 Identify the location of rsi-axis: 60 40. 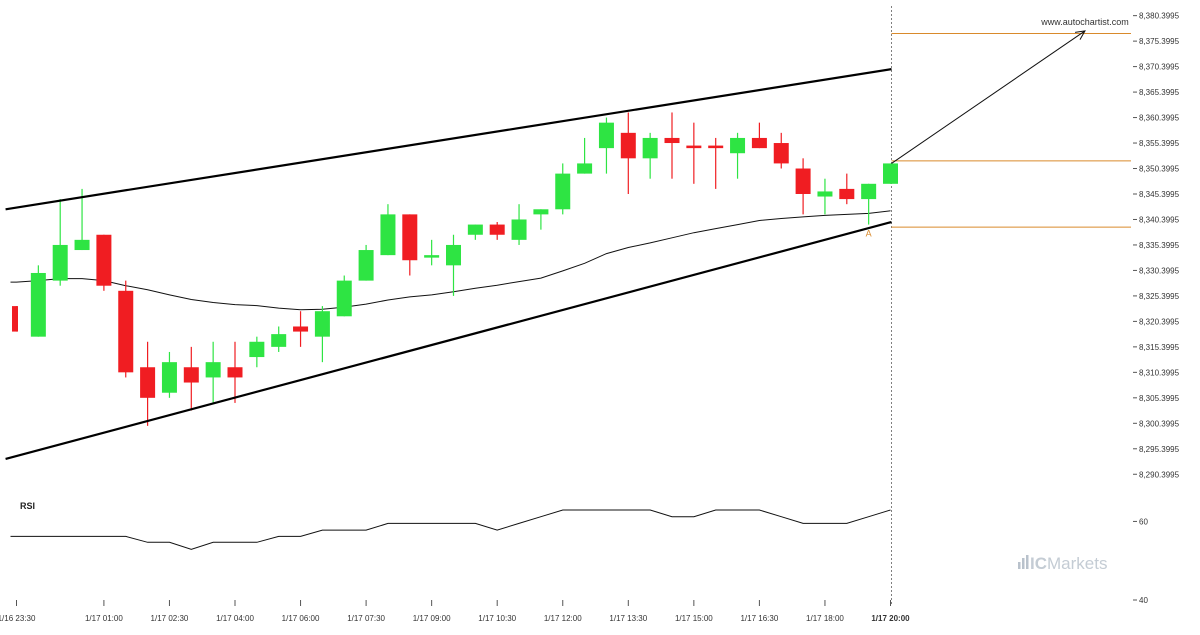
(1140, 561).